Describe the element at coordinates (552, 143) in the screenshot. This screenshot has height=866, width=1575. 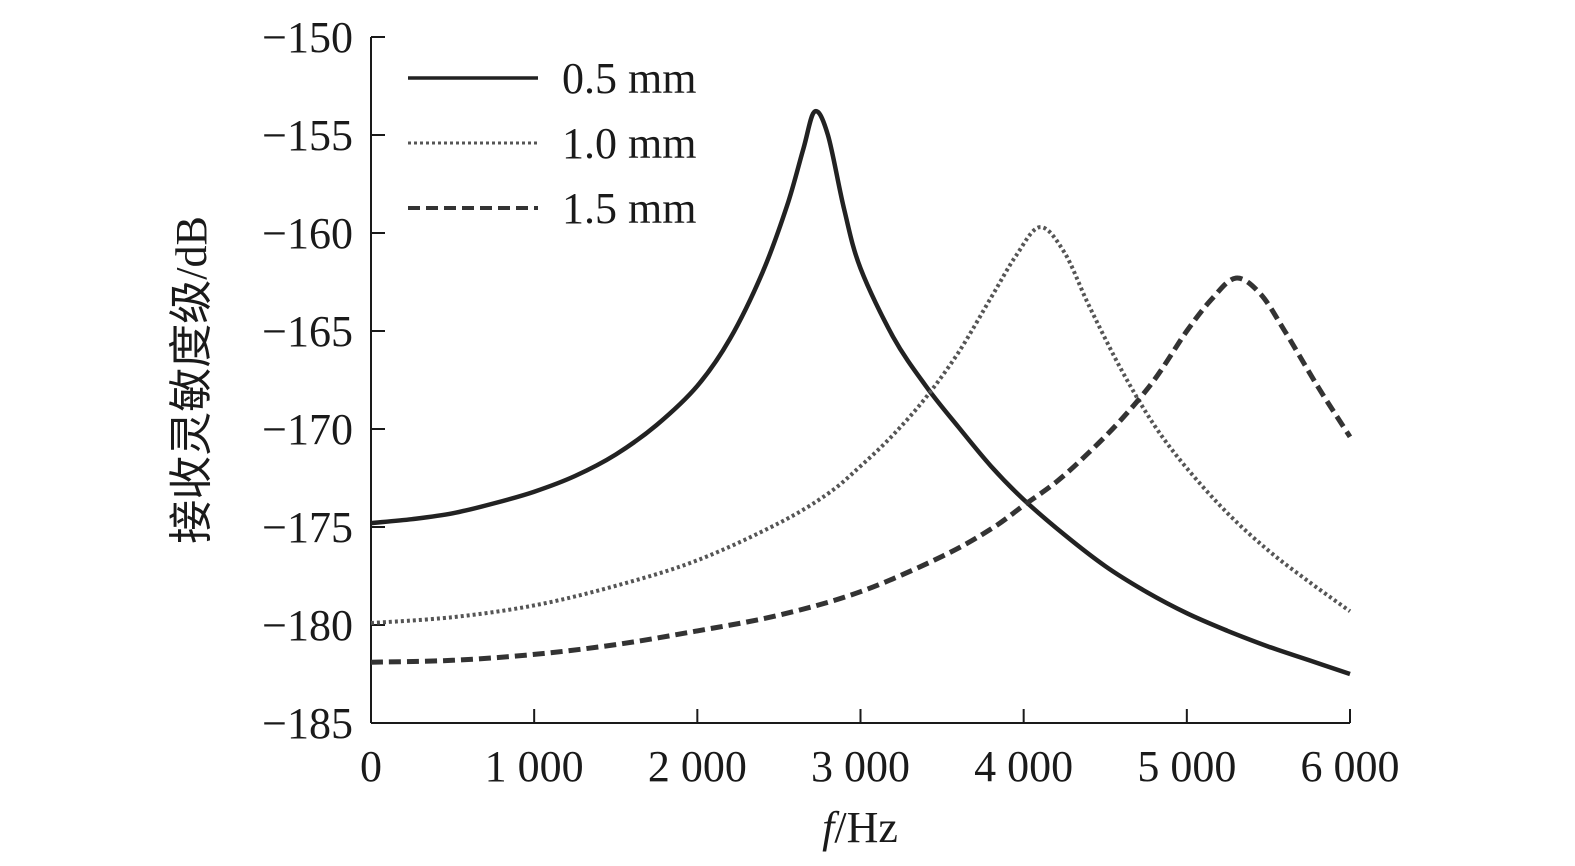
I see `legend: 0.5 mm 1.0 mm 1.5 mm` at that location.